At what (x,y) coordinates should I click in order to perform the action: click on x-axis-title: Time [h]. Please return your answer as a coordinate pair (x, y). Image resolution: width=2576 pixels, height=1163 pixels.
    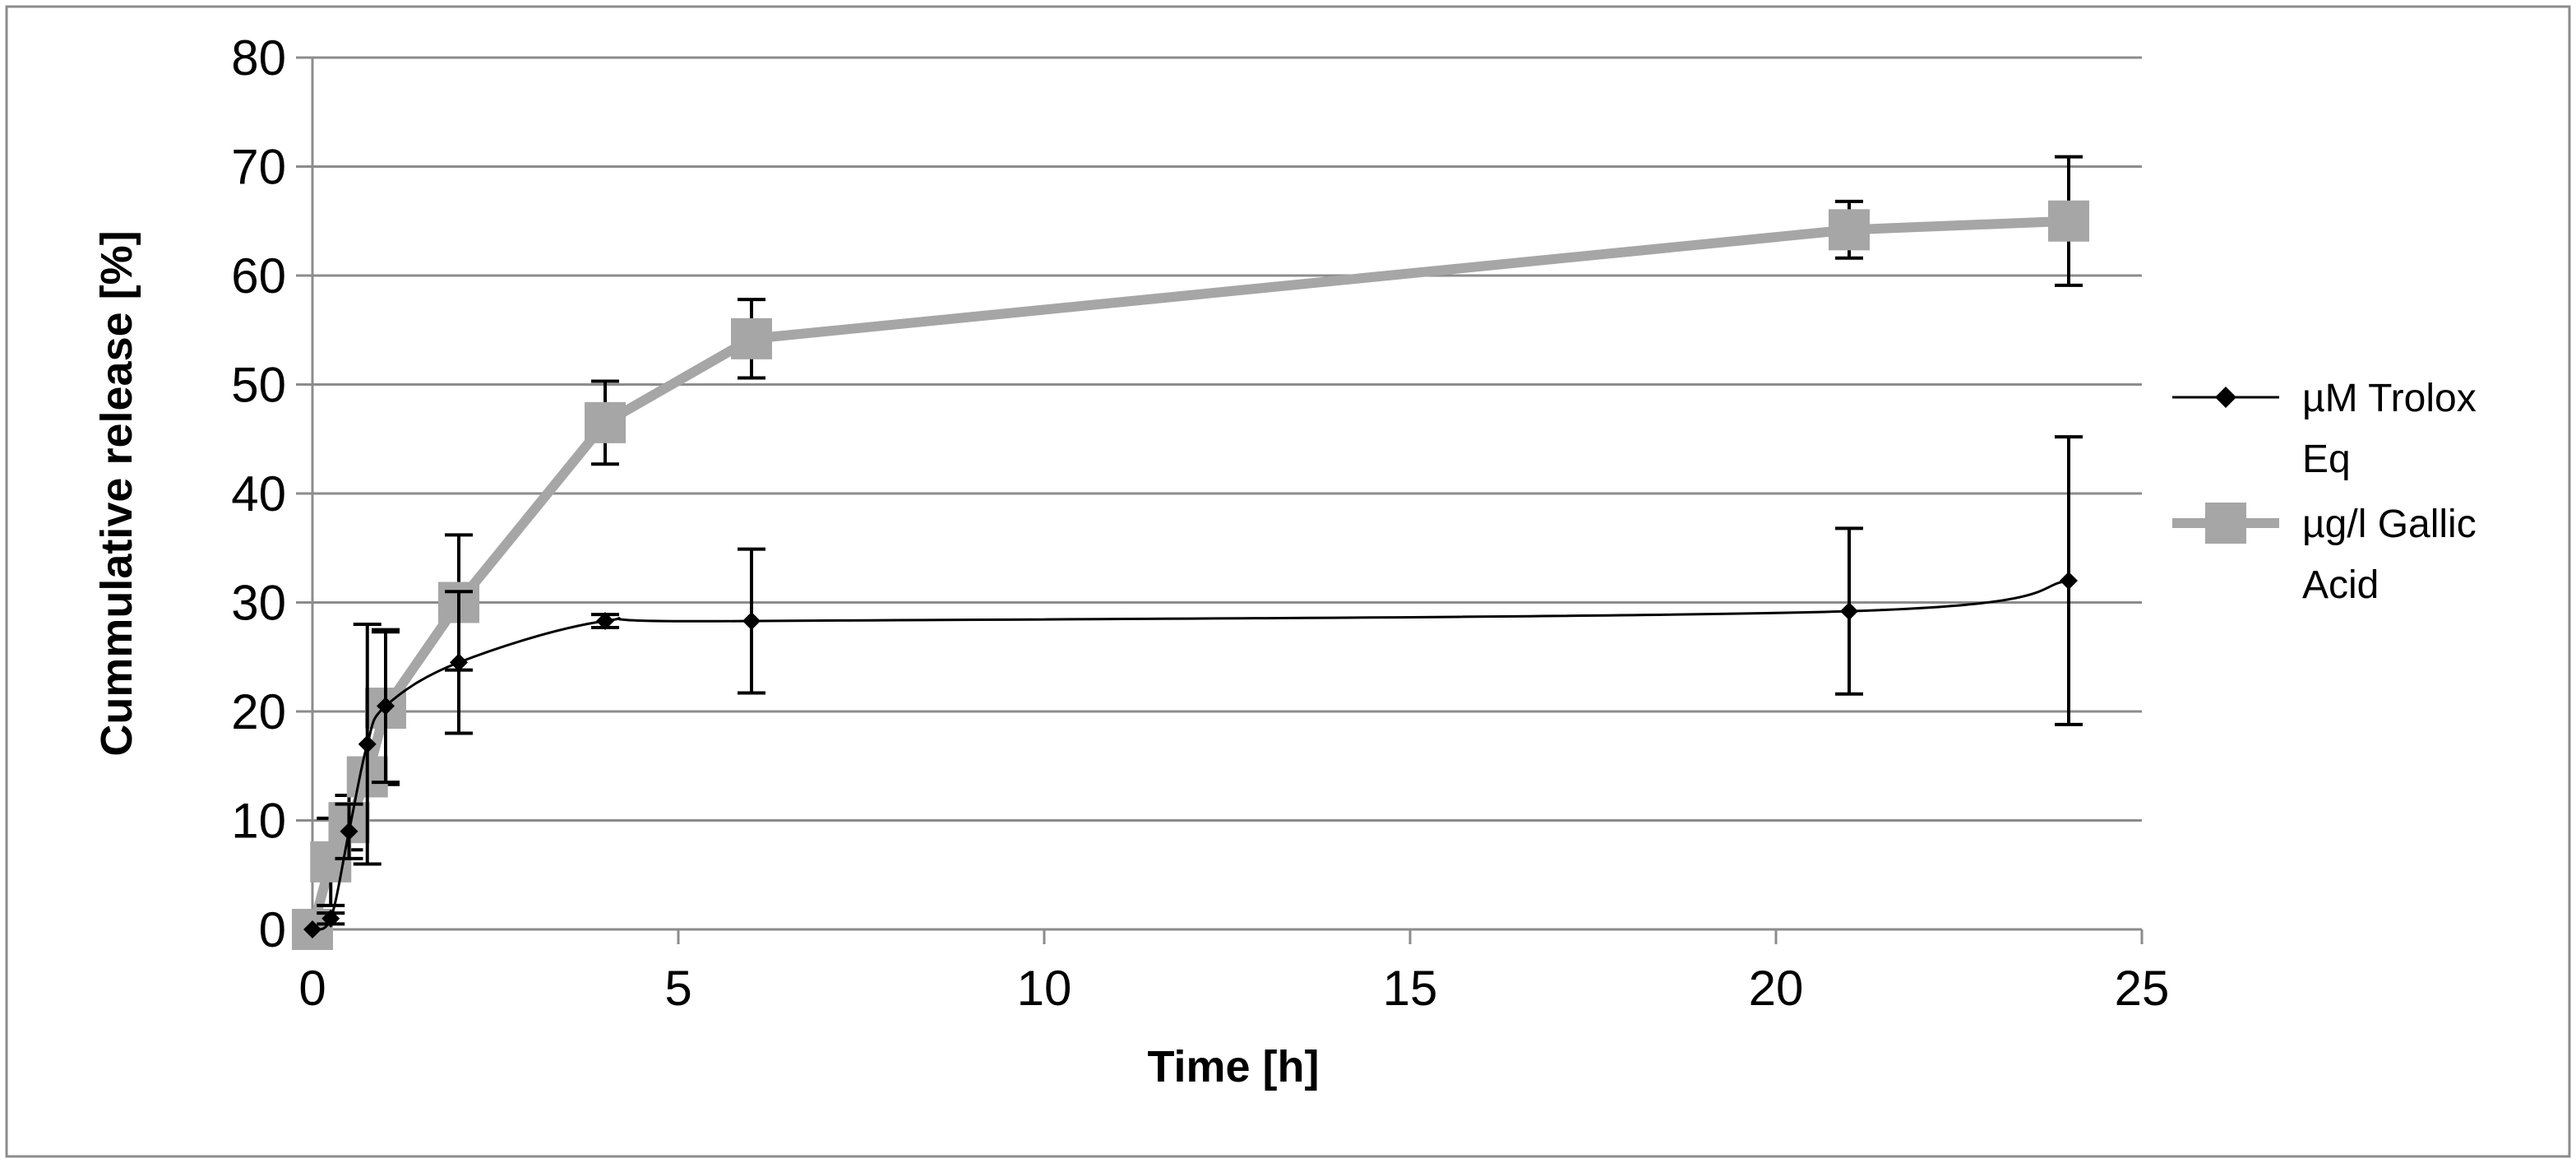
    Looking at the image, I should click on (1233, 1066).